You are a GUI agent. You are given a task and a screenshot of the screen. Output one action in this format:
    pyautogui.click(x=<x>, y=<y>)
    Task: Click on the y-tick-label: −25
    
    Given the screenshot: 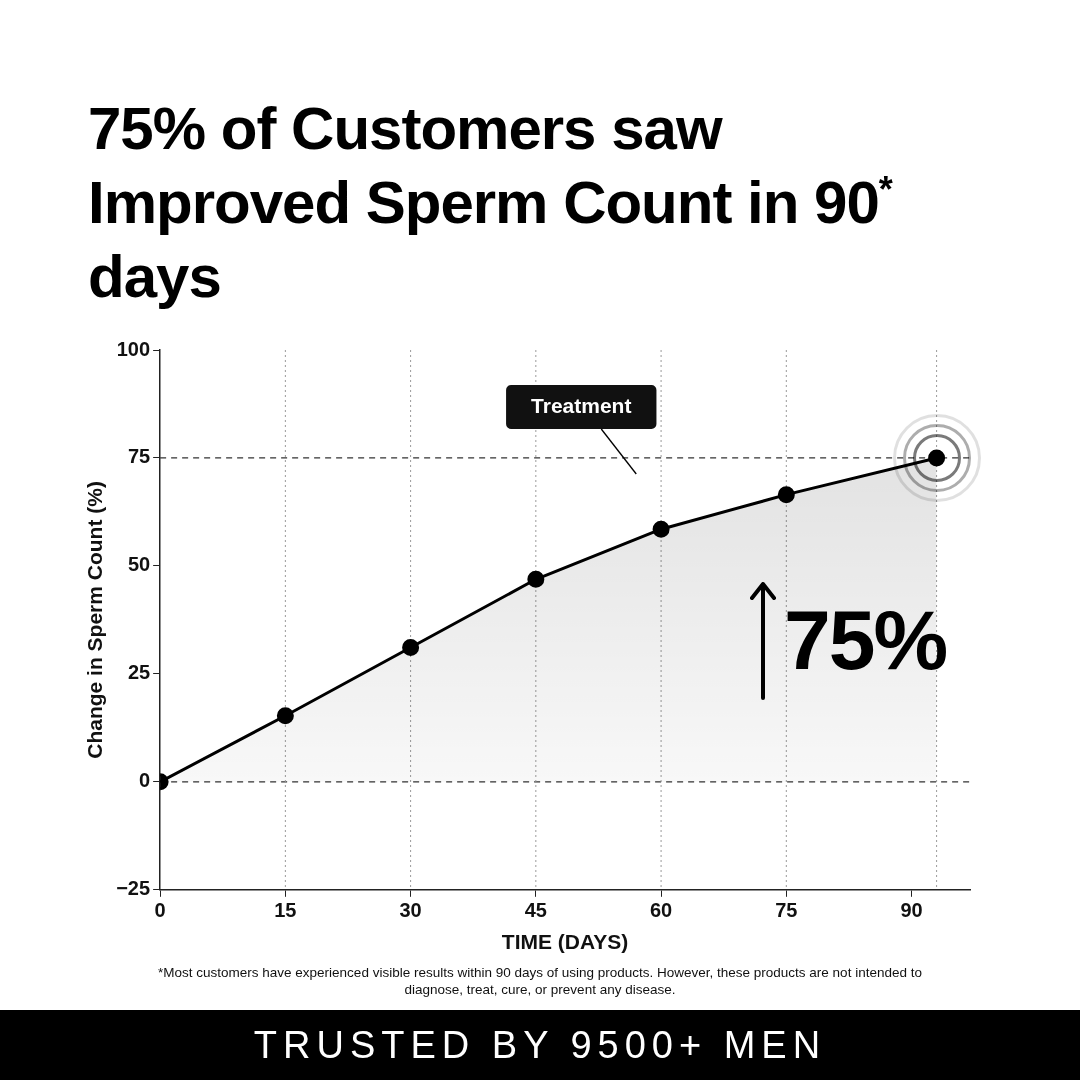 What is the action you would take?
    pyautogui.click(x=133, y=888)
    